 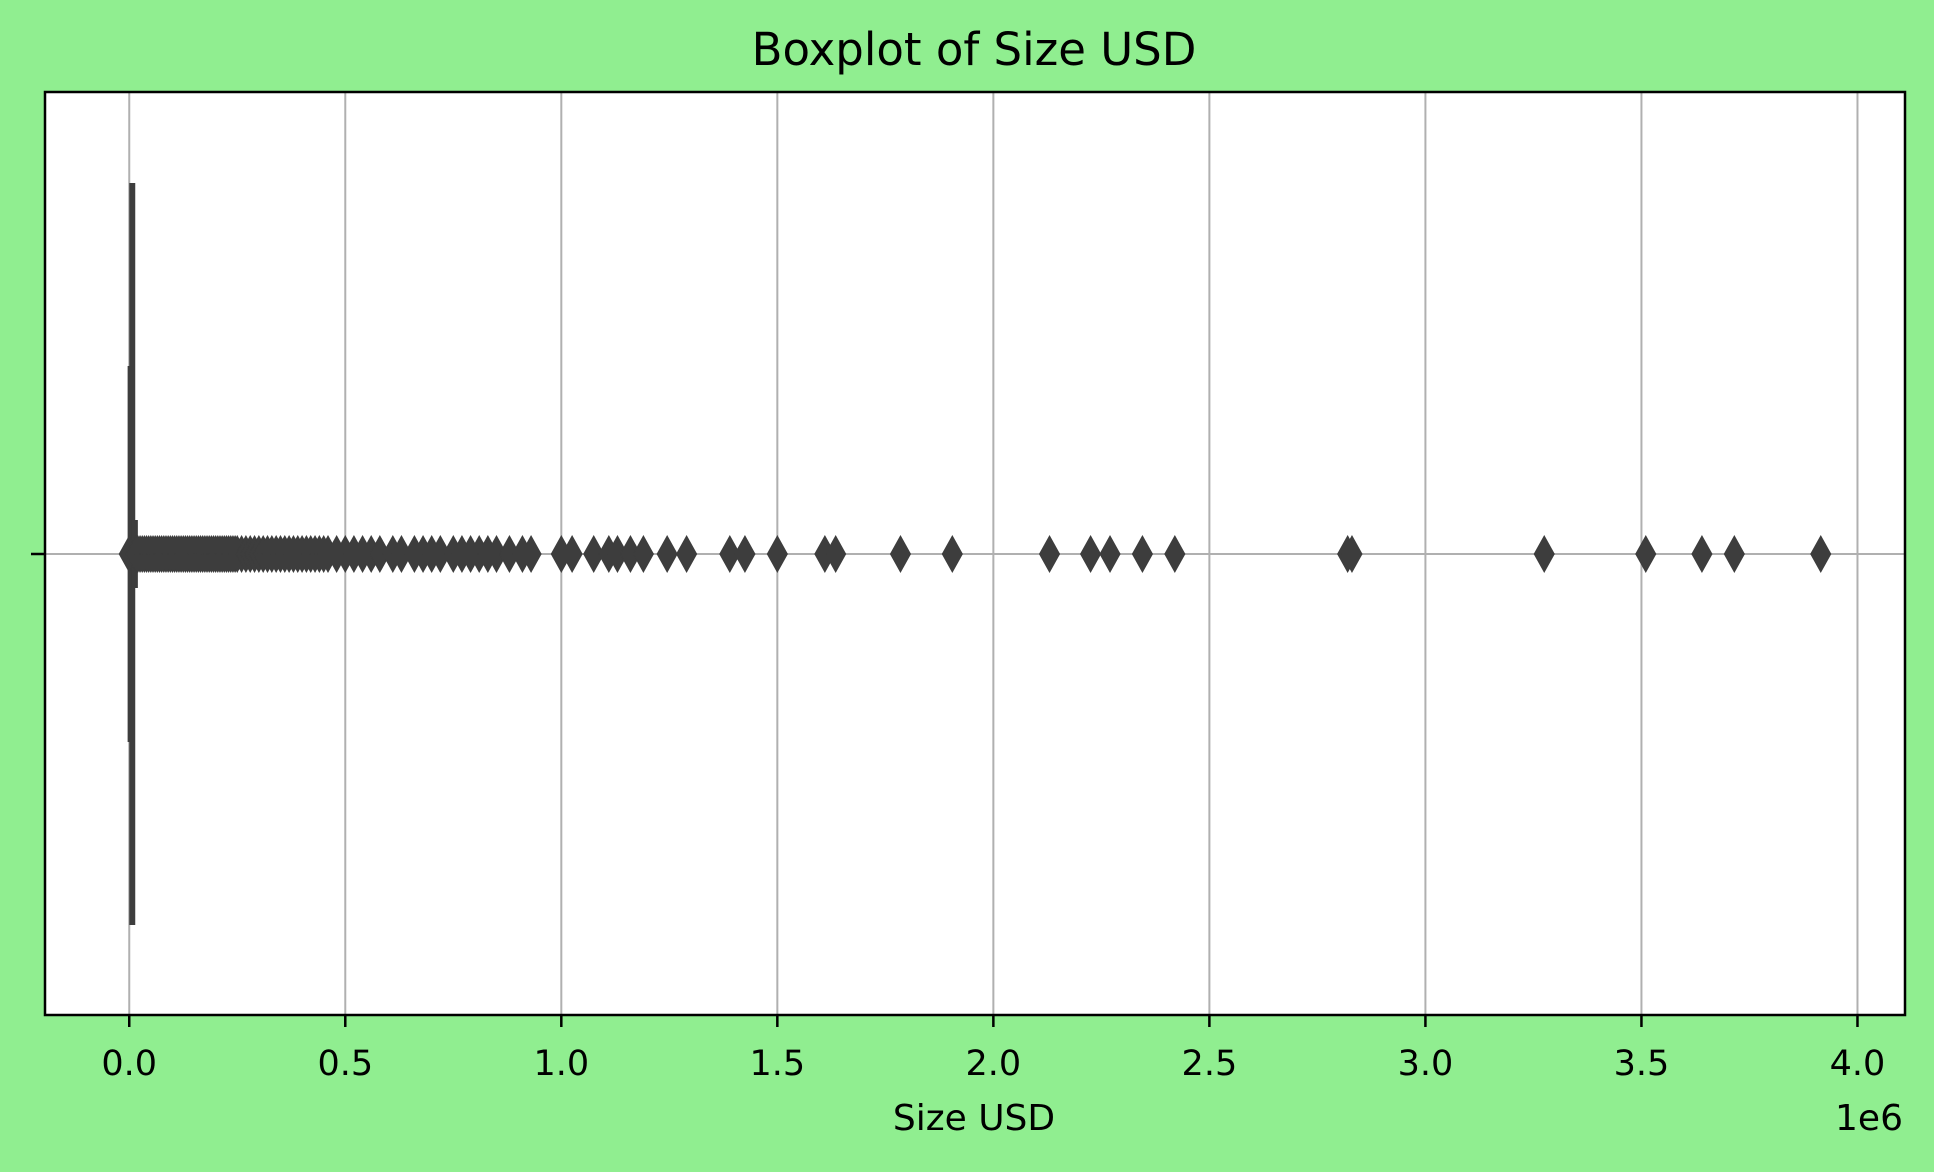 I want to click on x-tick-label: 1.5, so click(x=777, y=1064).